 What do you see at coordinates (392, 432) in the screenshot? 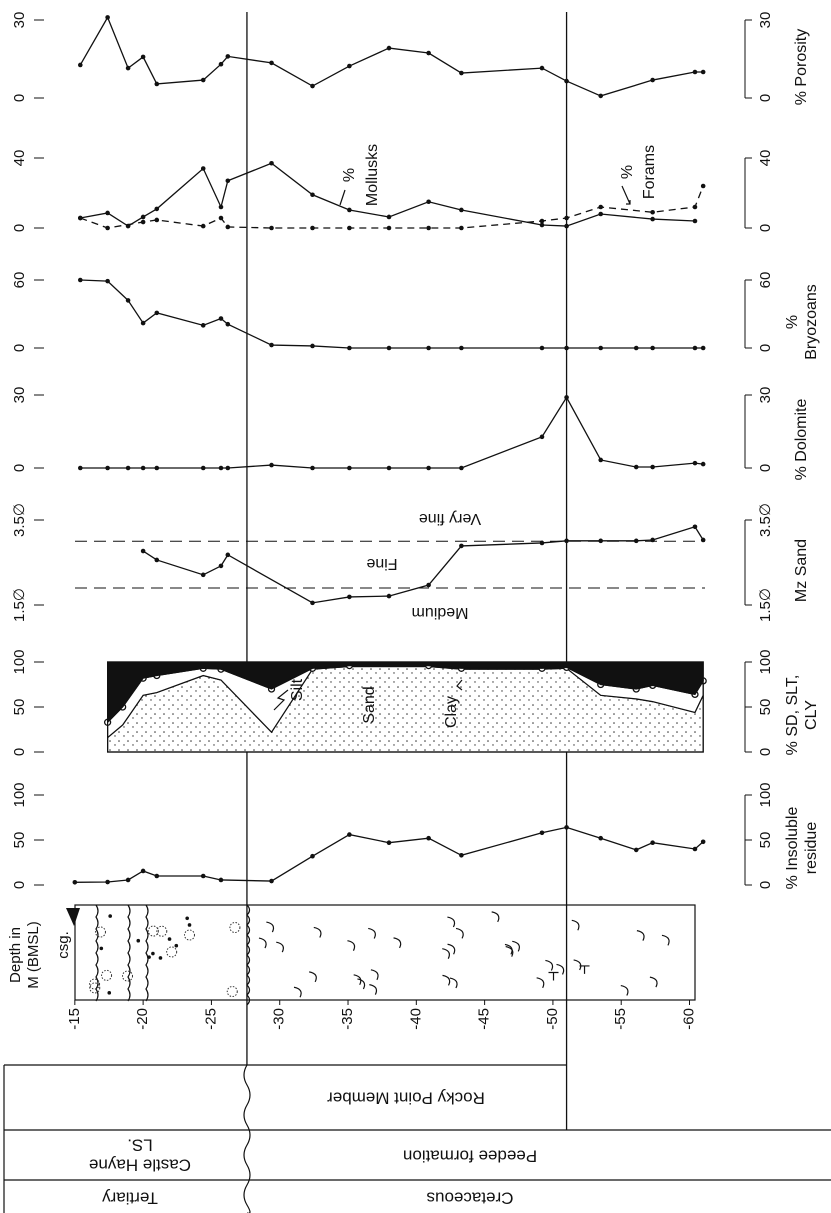
I see `data-line` at bounding box center [392, 432].